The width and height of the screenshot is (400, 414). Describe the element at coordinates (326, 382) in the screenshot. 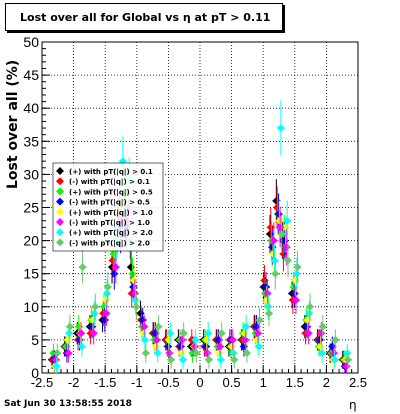

I see `x-tick-label: 2` at that location.